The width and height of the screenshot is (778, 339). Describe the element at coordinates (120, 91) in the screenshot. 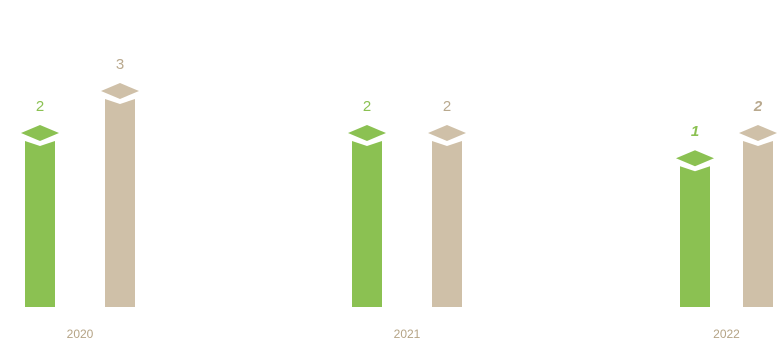

I see `bar-cap-2020-s2` at that location.